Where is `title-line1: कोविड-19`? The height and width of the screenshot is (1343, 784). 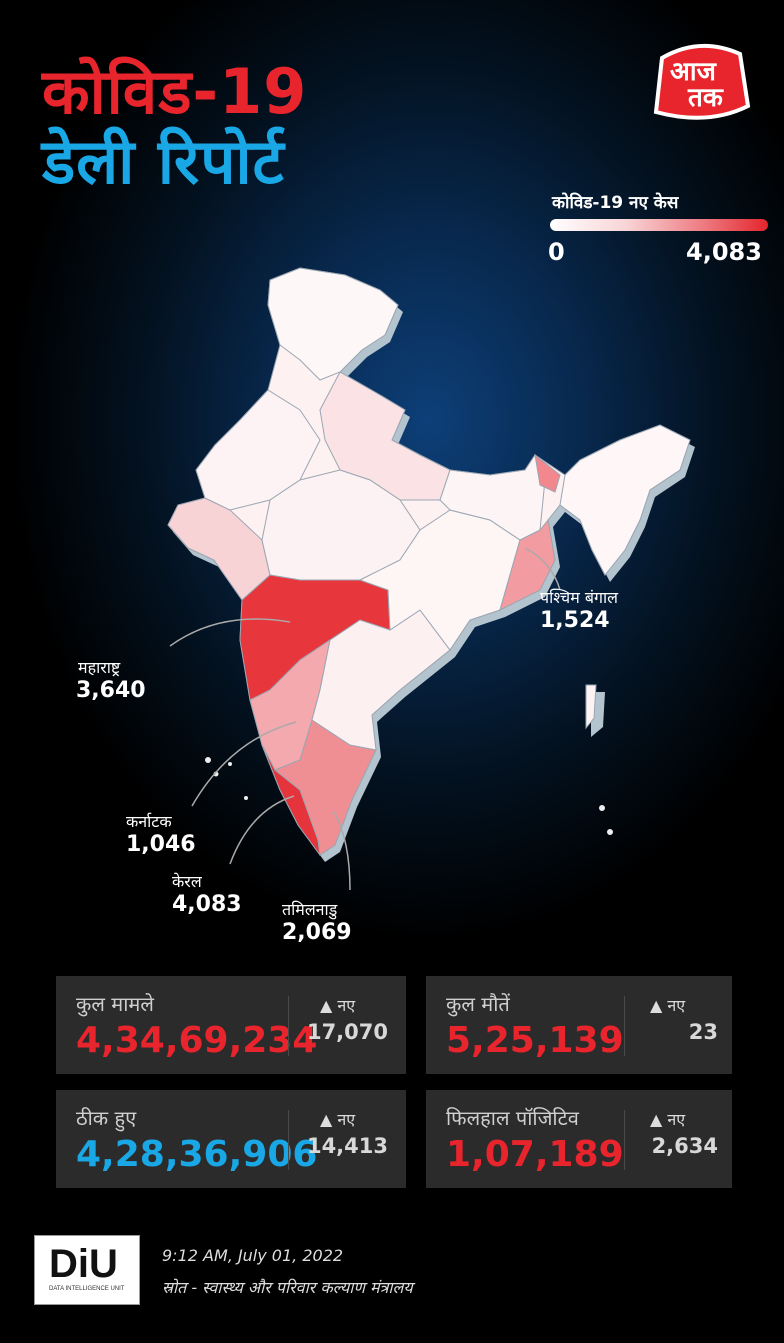 title-line1: कोविड-19 is located at coordinates (175, 91).